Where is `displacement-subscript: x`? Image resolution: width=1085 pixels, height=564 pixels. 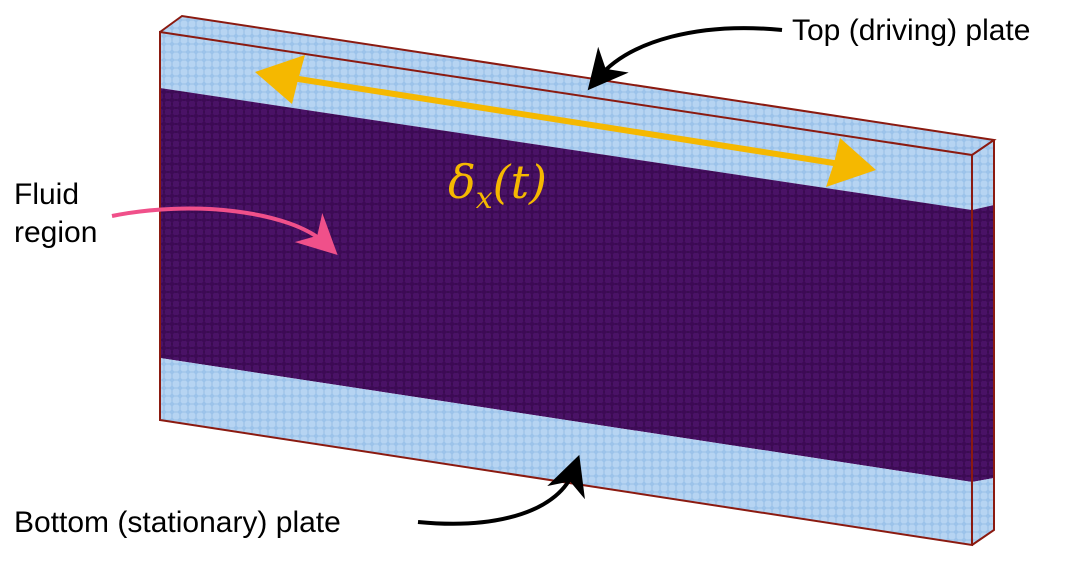
displacement-subscript: x is located at coordinates (484, 198).